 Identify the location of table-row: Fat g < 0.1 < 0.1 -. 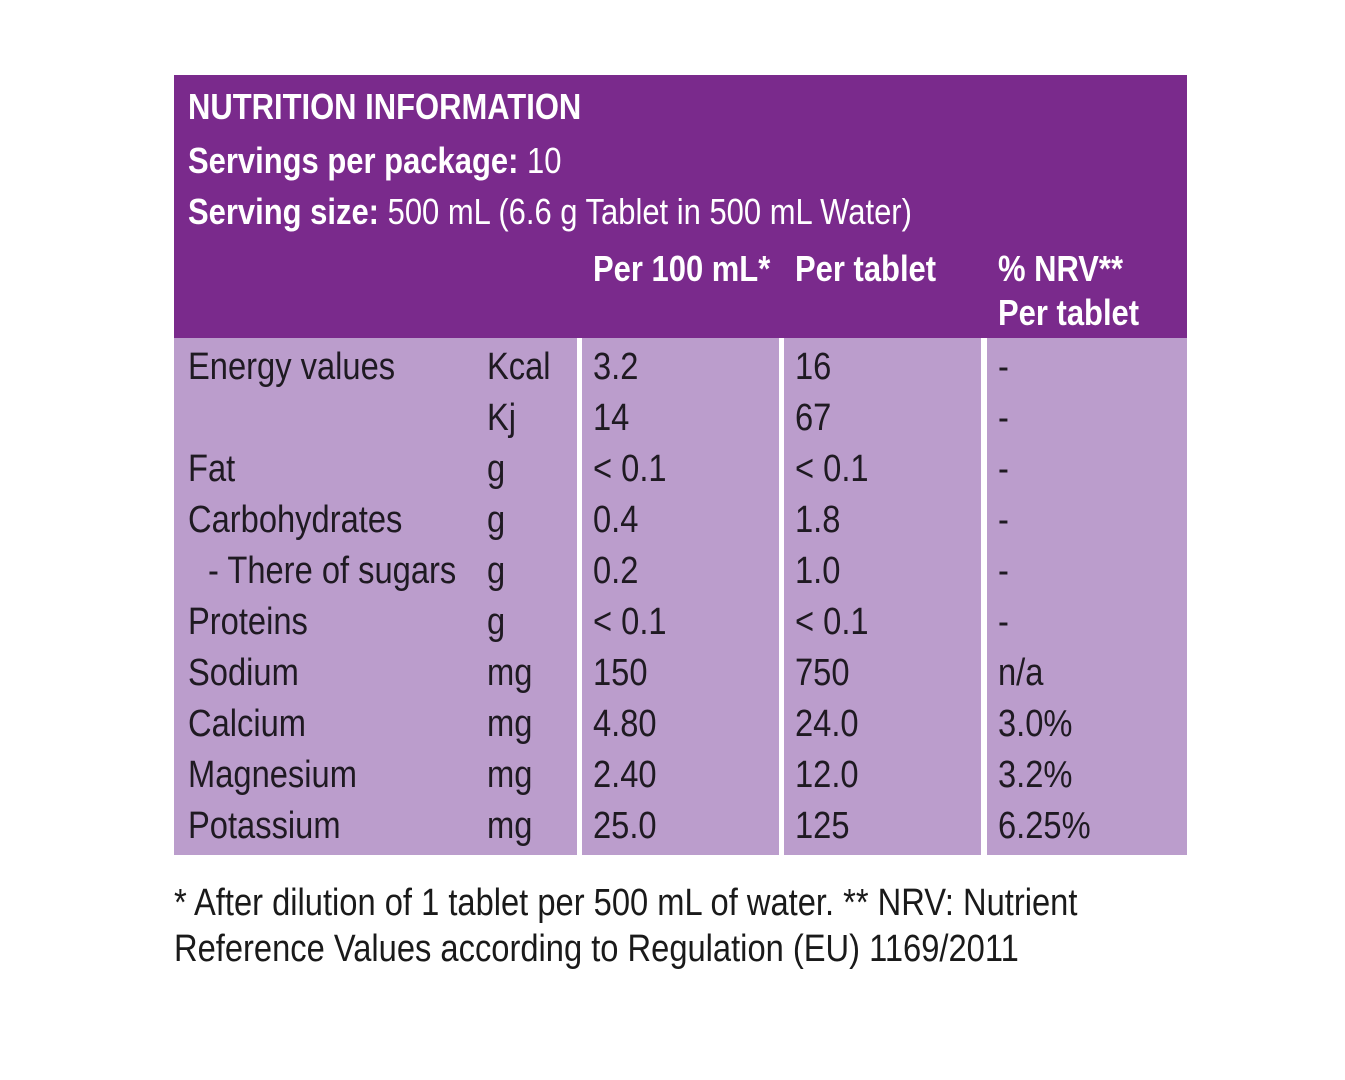
(680, 465).